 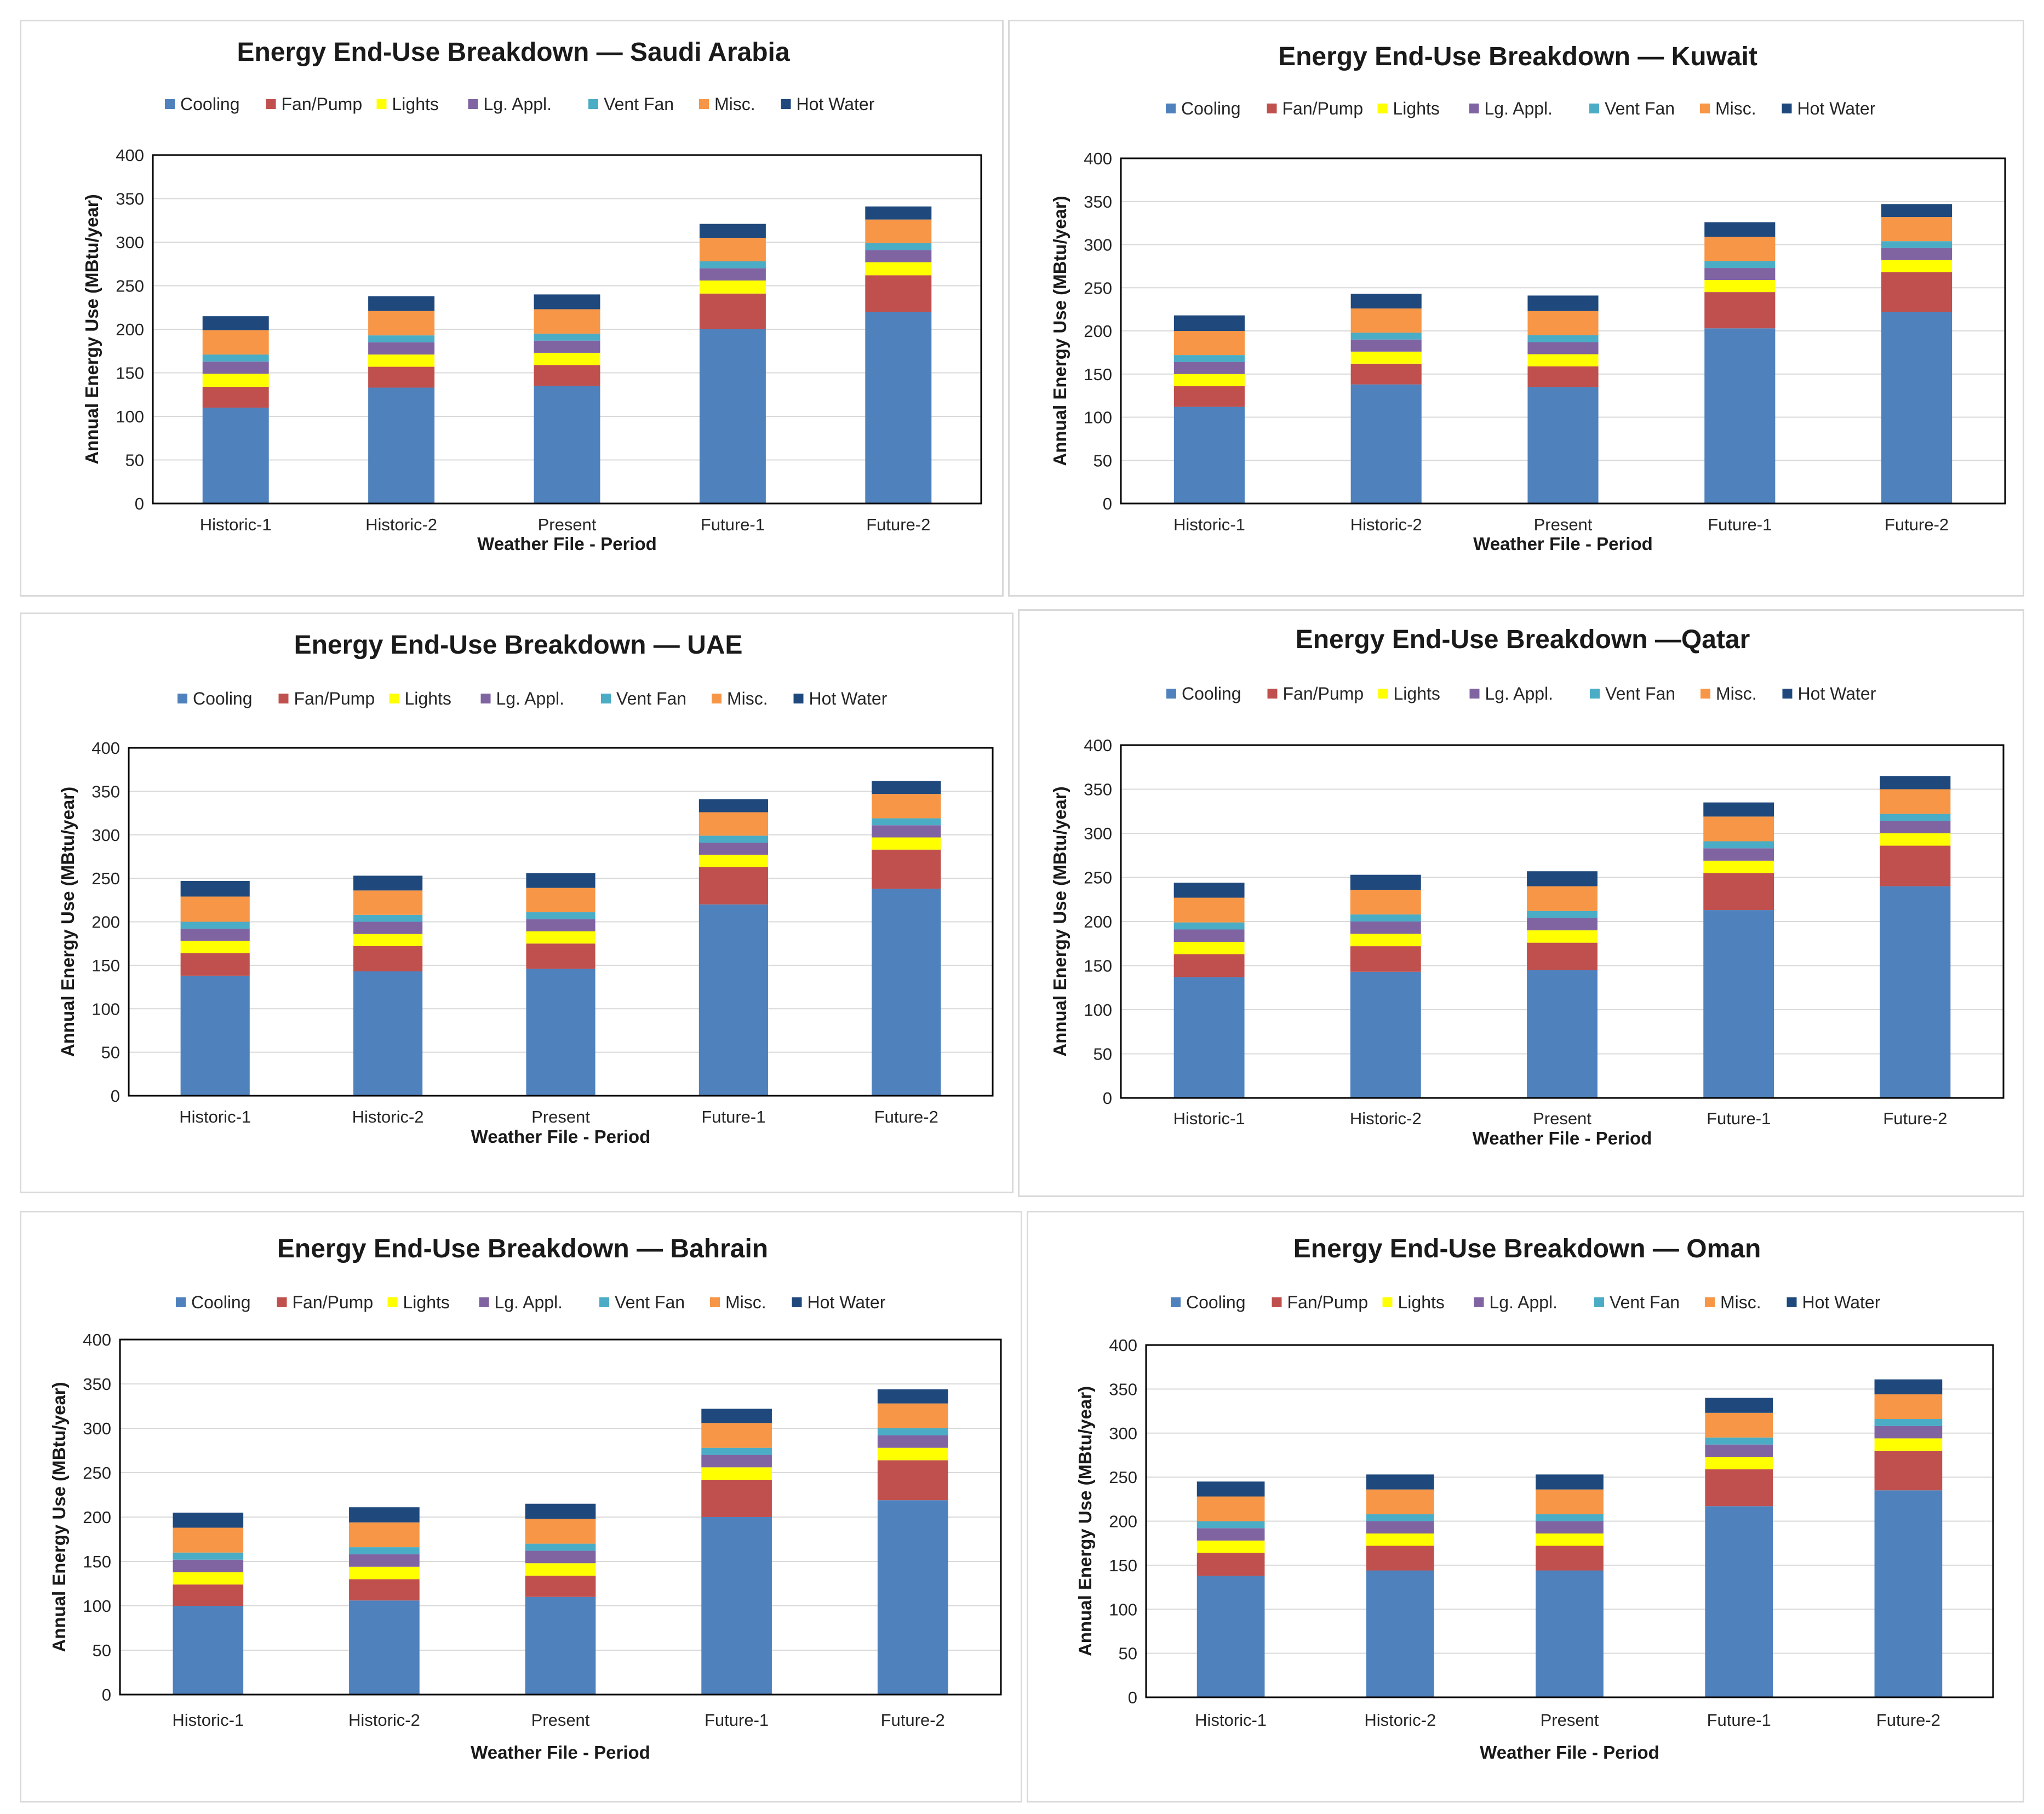 What do you see at coordinates (1788, 694) in the screenshot?
I see `legend-swatch-hot-water` at bounding box center [1788, 694].